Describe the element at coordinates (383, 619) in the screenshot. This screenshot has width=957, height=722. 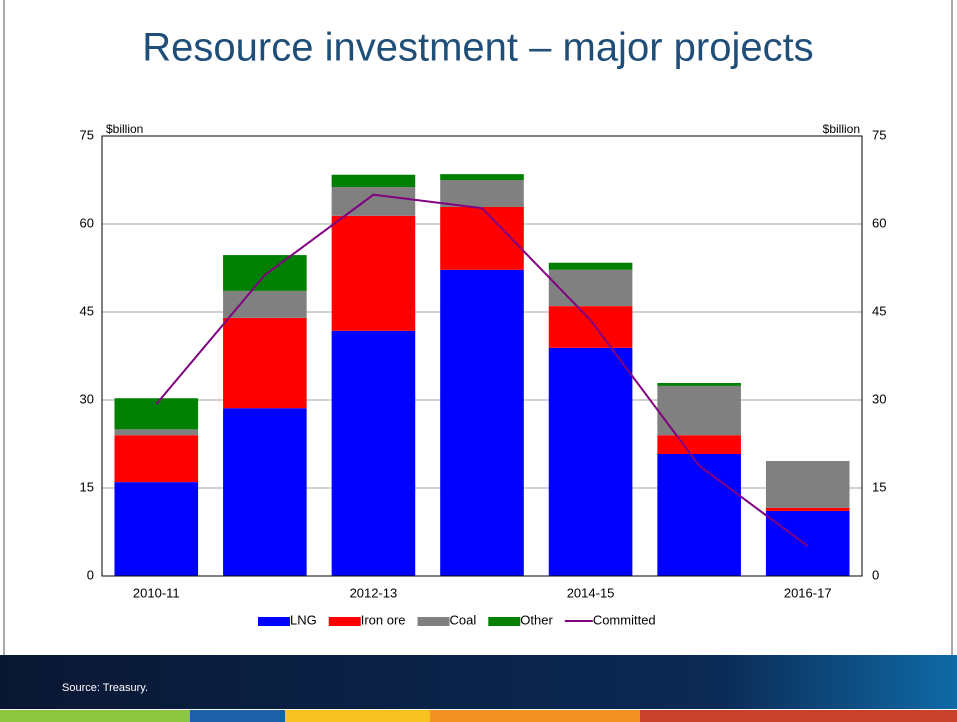
I see `legend-label: Iron ore` at that location.